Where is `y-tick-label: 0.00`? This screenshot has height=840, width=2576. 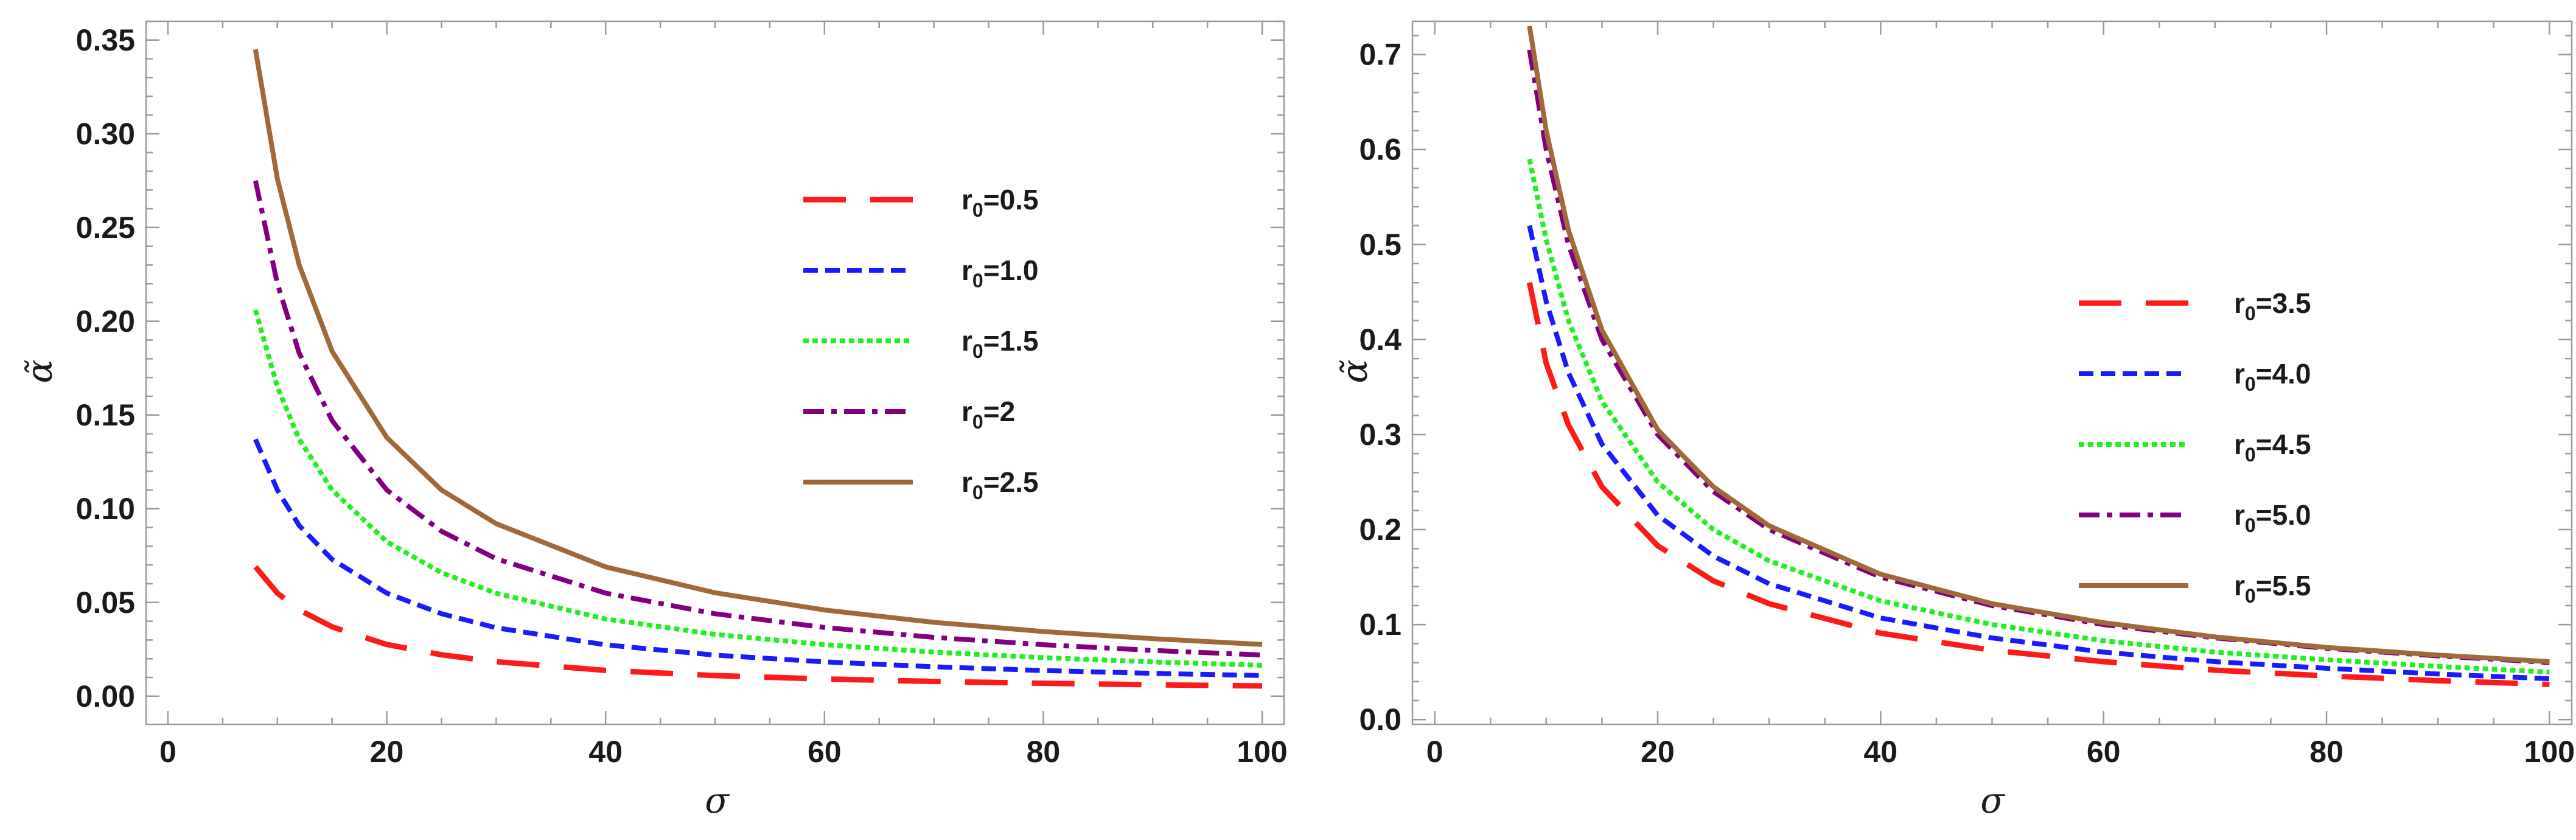
y-tick-label: 0.00 is located at coordinates (105, 696).